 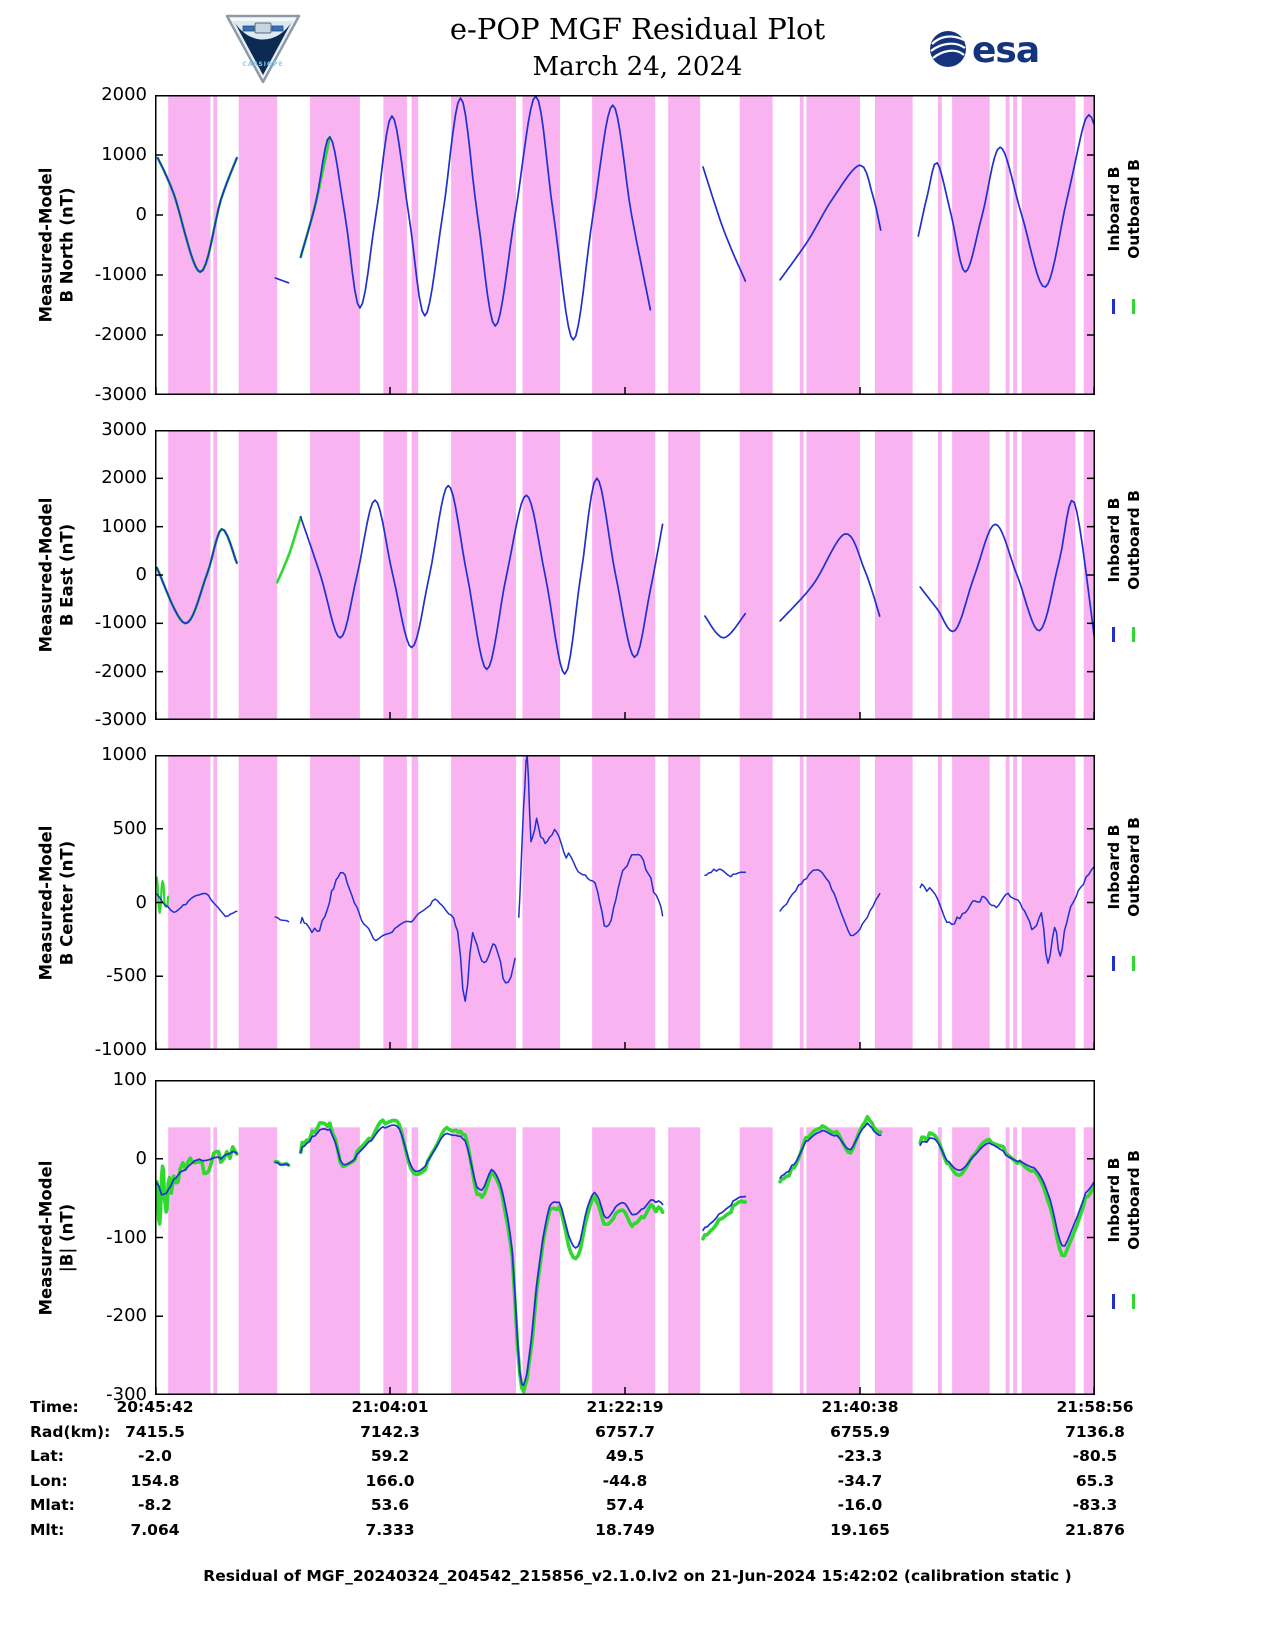 What do you see at coordinates (625, 1407) in the screenshot?
I see `footer-value: 21:22:19` at bounding box center [625, 1407].